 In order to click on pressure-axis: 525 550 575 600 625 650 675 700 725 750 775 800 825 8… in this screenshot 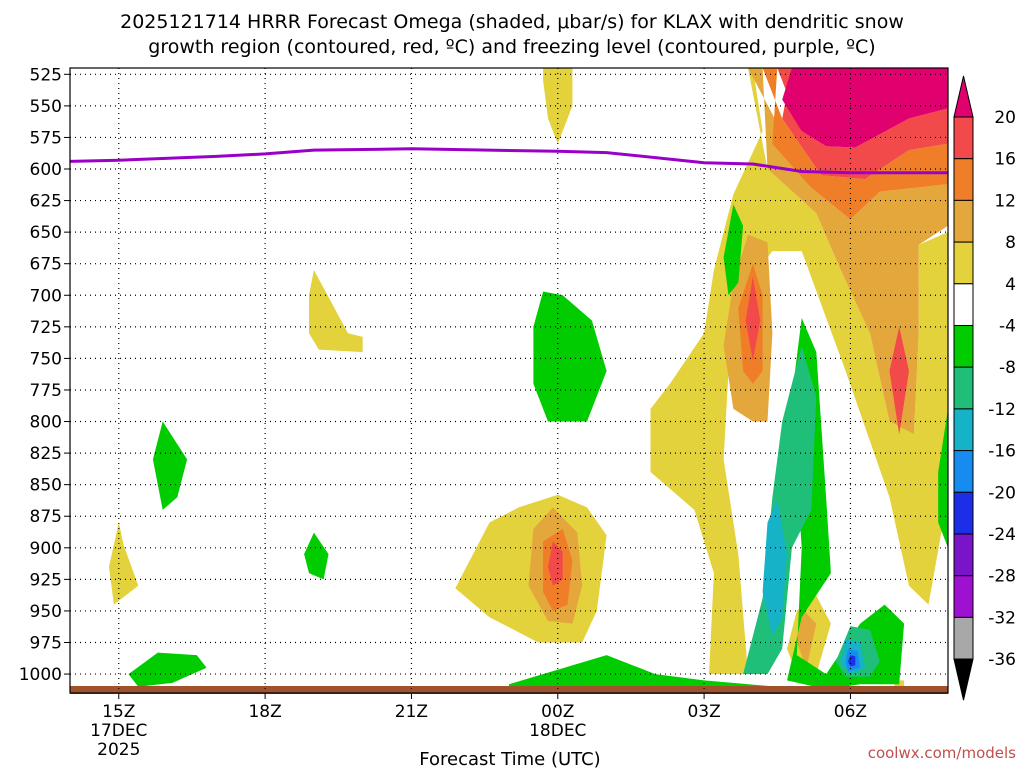, I will do `click(44, 375)`.